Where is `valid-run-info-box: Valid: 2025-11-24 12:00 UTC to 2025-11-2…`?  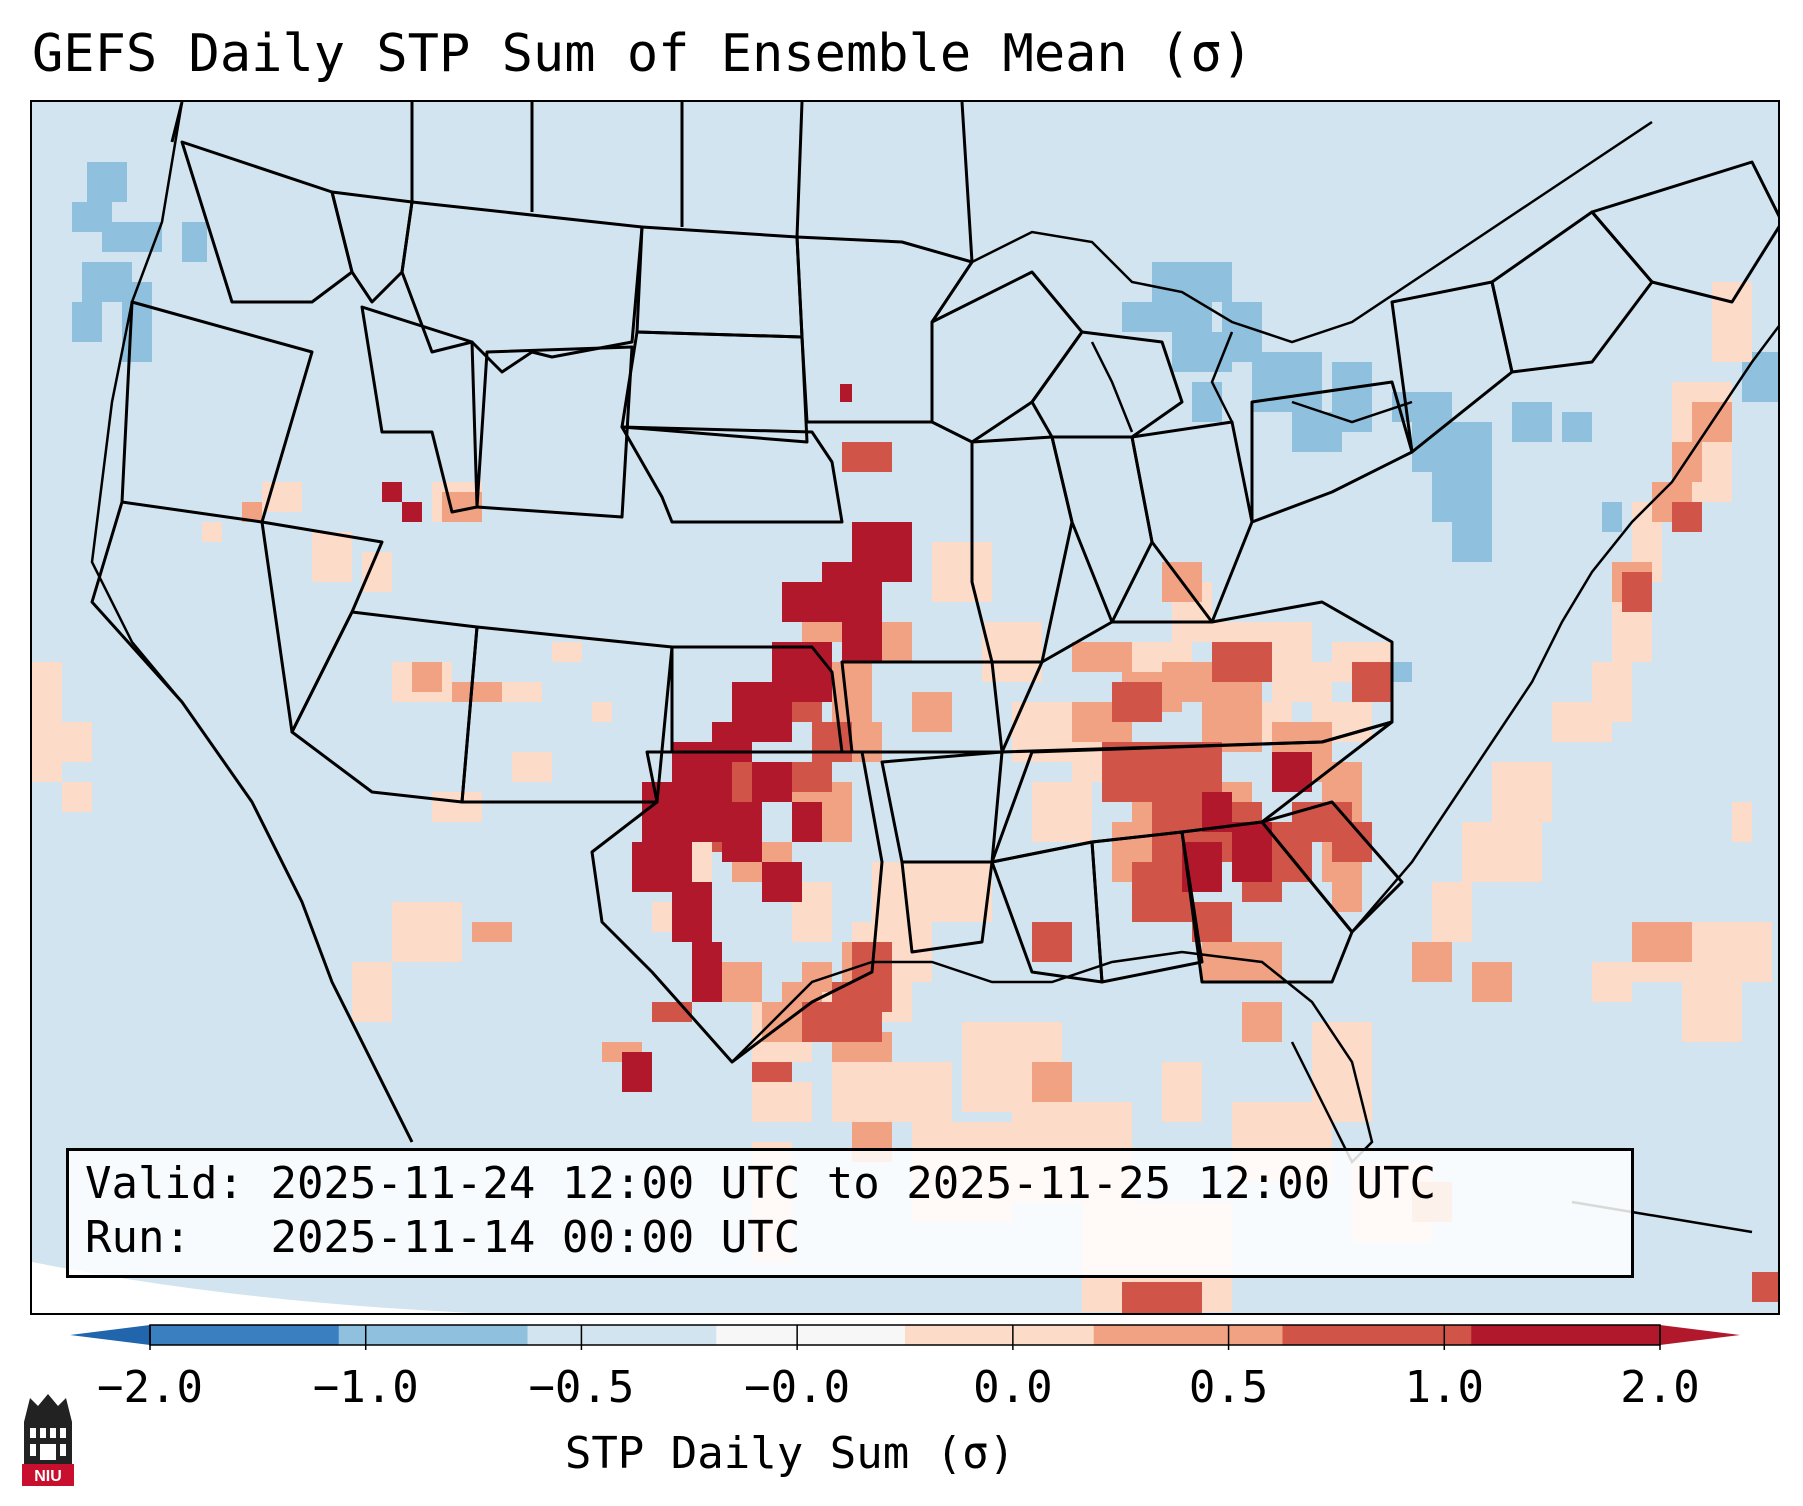 valid-run-info-box: Valid: 2025-11-24 12:00 UTC to 2025-11-2… is located at coordinates (850, 1213).